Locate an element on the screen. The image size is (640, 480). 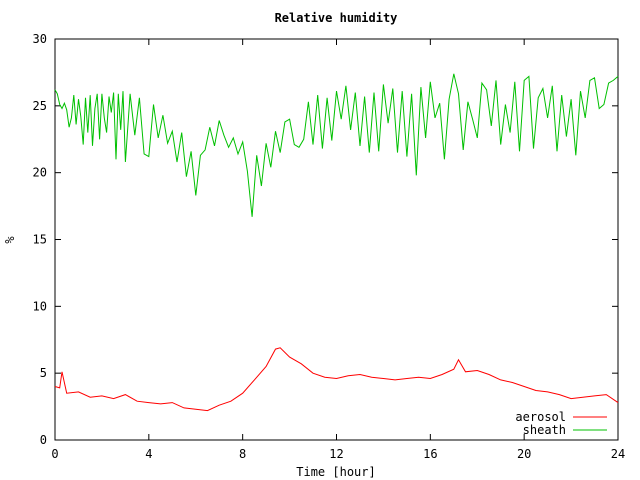
chart-title: Relative humidity is located at coordinates (336, 18).